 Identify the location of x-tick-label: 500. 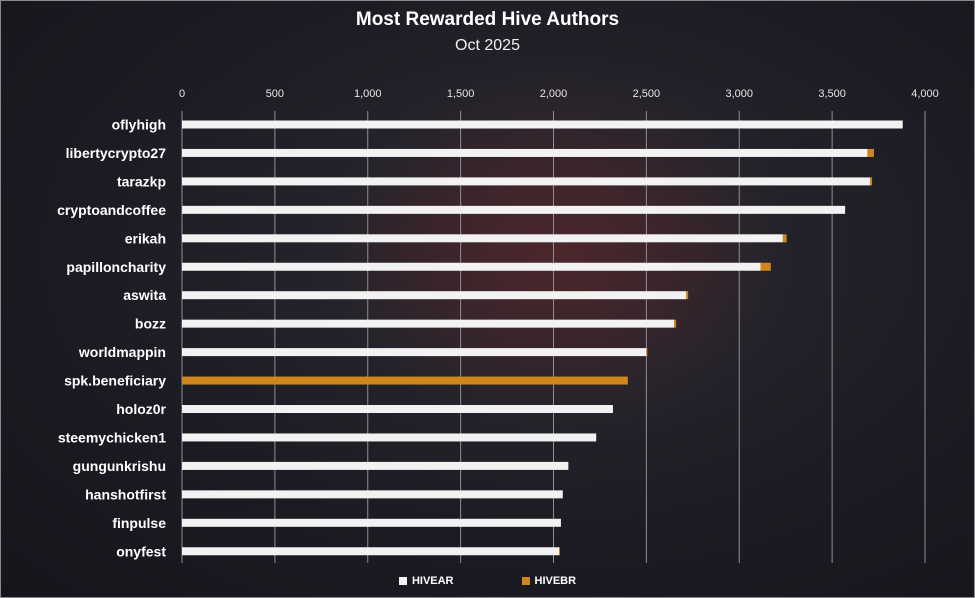
(275, 94).